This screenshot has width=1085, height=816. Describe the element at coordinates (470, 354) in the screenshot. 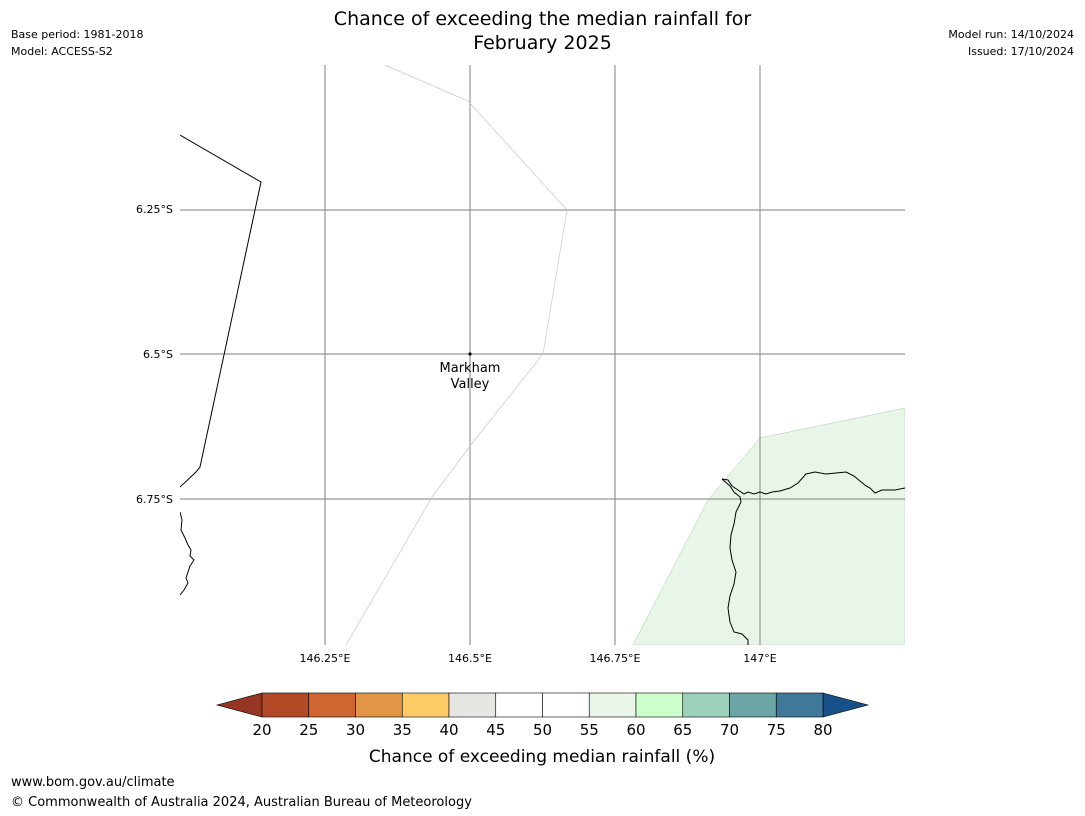

I see `location-marker` at that location.